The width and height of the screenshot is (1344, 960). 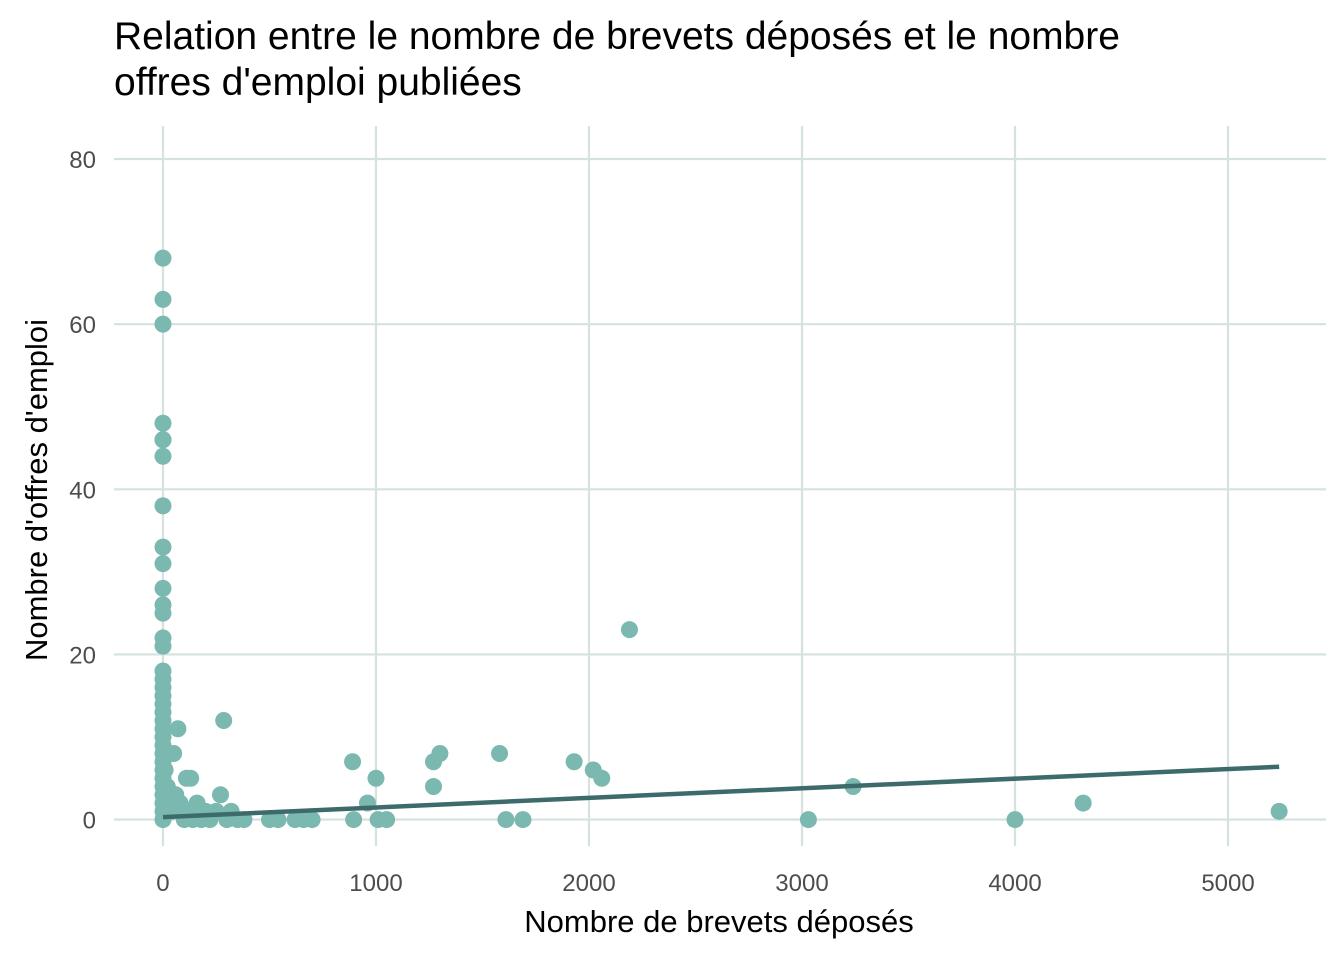 I want to click on trend-line, so click(x=721, y=792).